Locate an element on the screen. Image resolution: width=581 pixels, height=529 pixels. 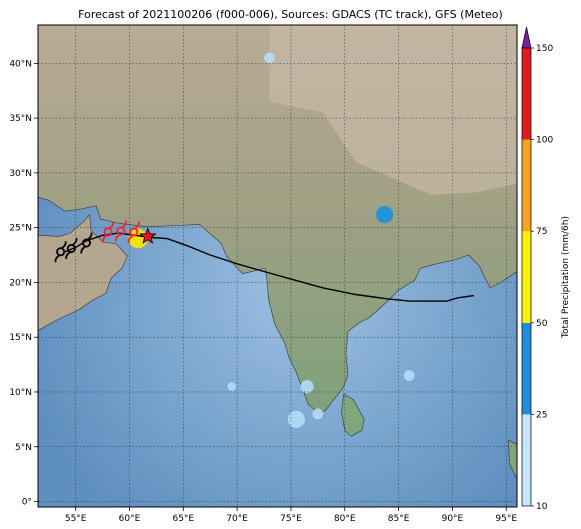
arabian-peninsula is located at coordinates (83, 272).